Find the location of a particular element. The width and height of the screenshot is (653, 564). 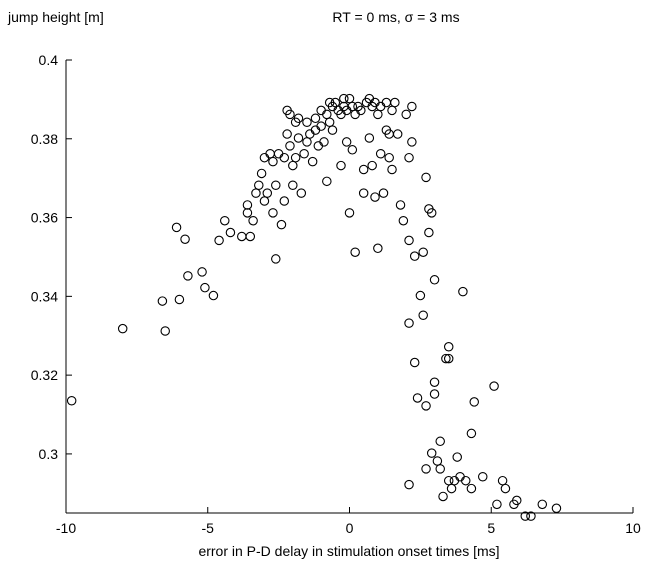

x-tick-label: 10 is located at coordinates (633, 528).